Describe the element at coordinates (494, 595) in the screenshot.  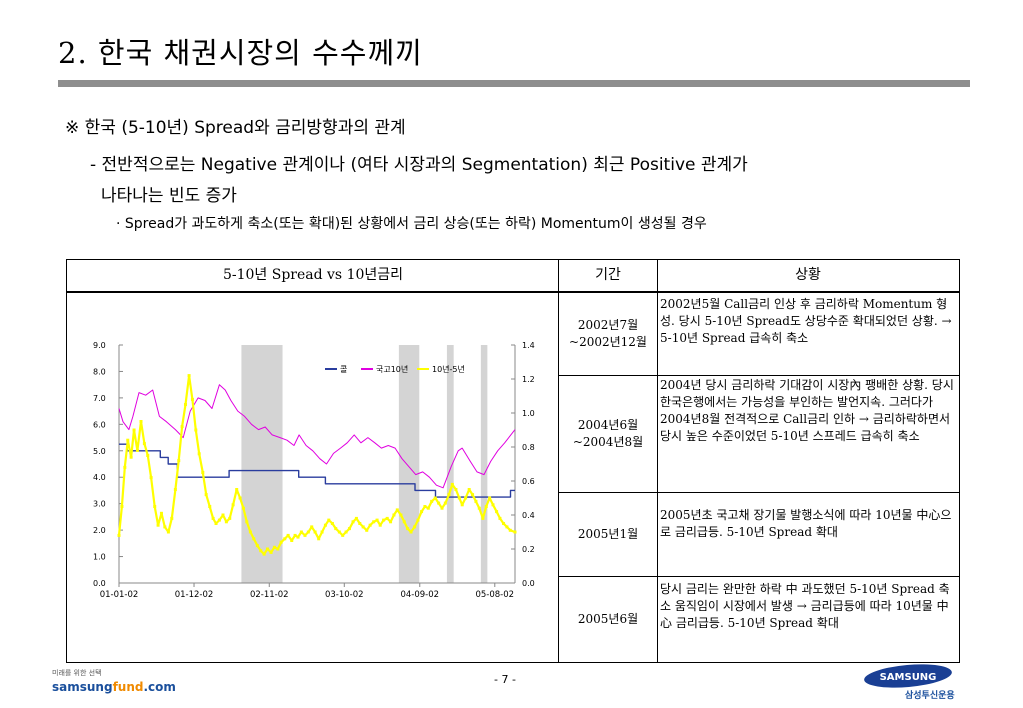
I see `x-tick-label: 05-08-02` at that location.